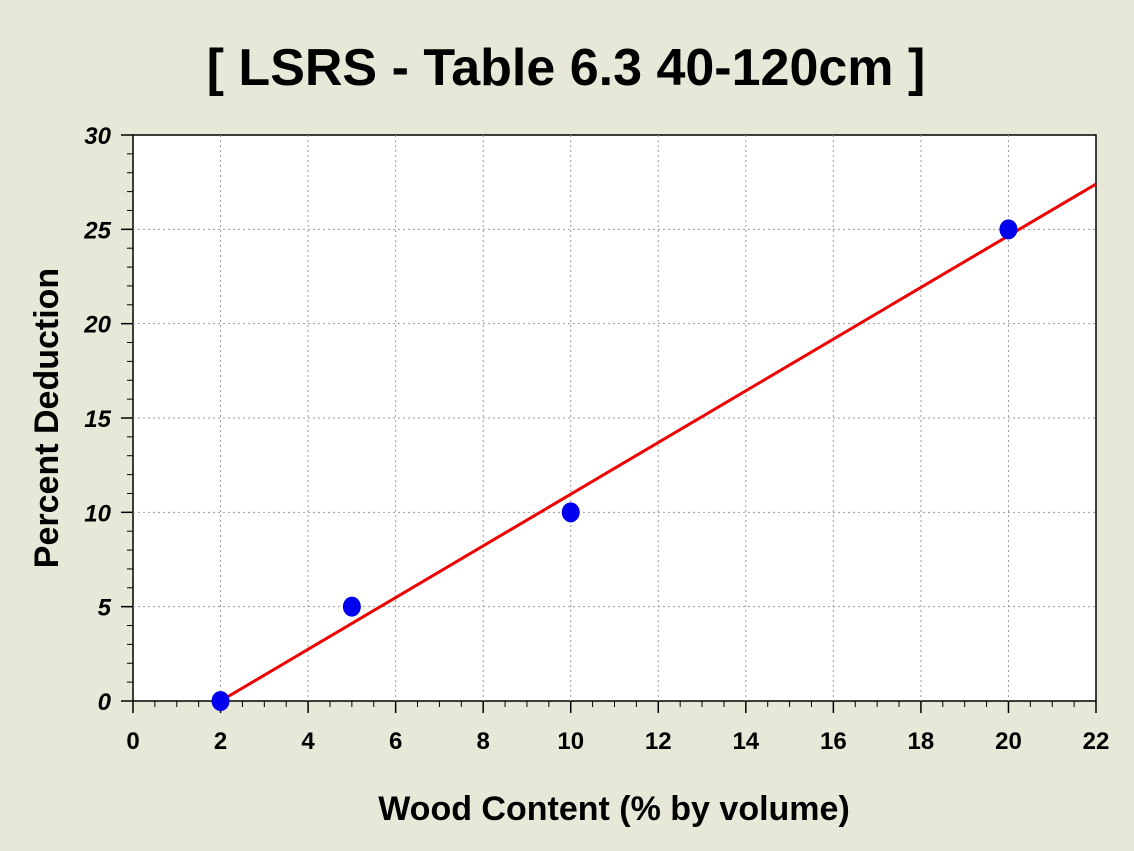 This screenshot has width=1134, height=851. What do you see at coordinates (97, 136) in the screenshot?
I see `y-tick-label: 30` at bounding box center [97, 136].